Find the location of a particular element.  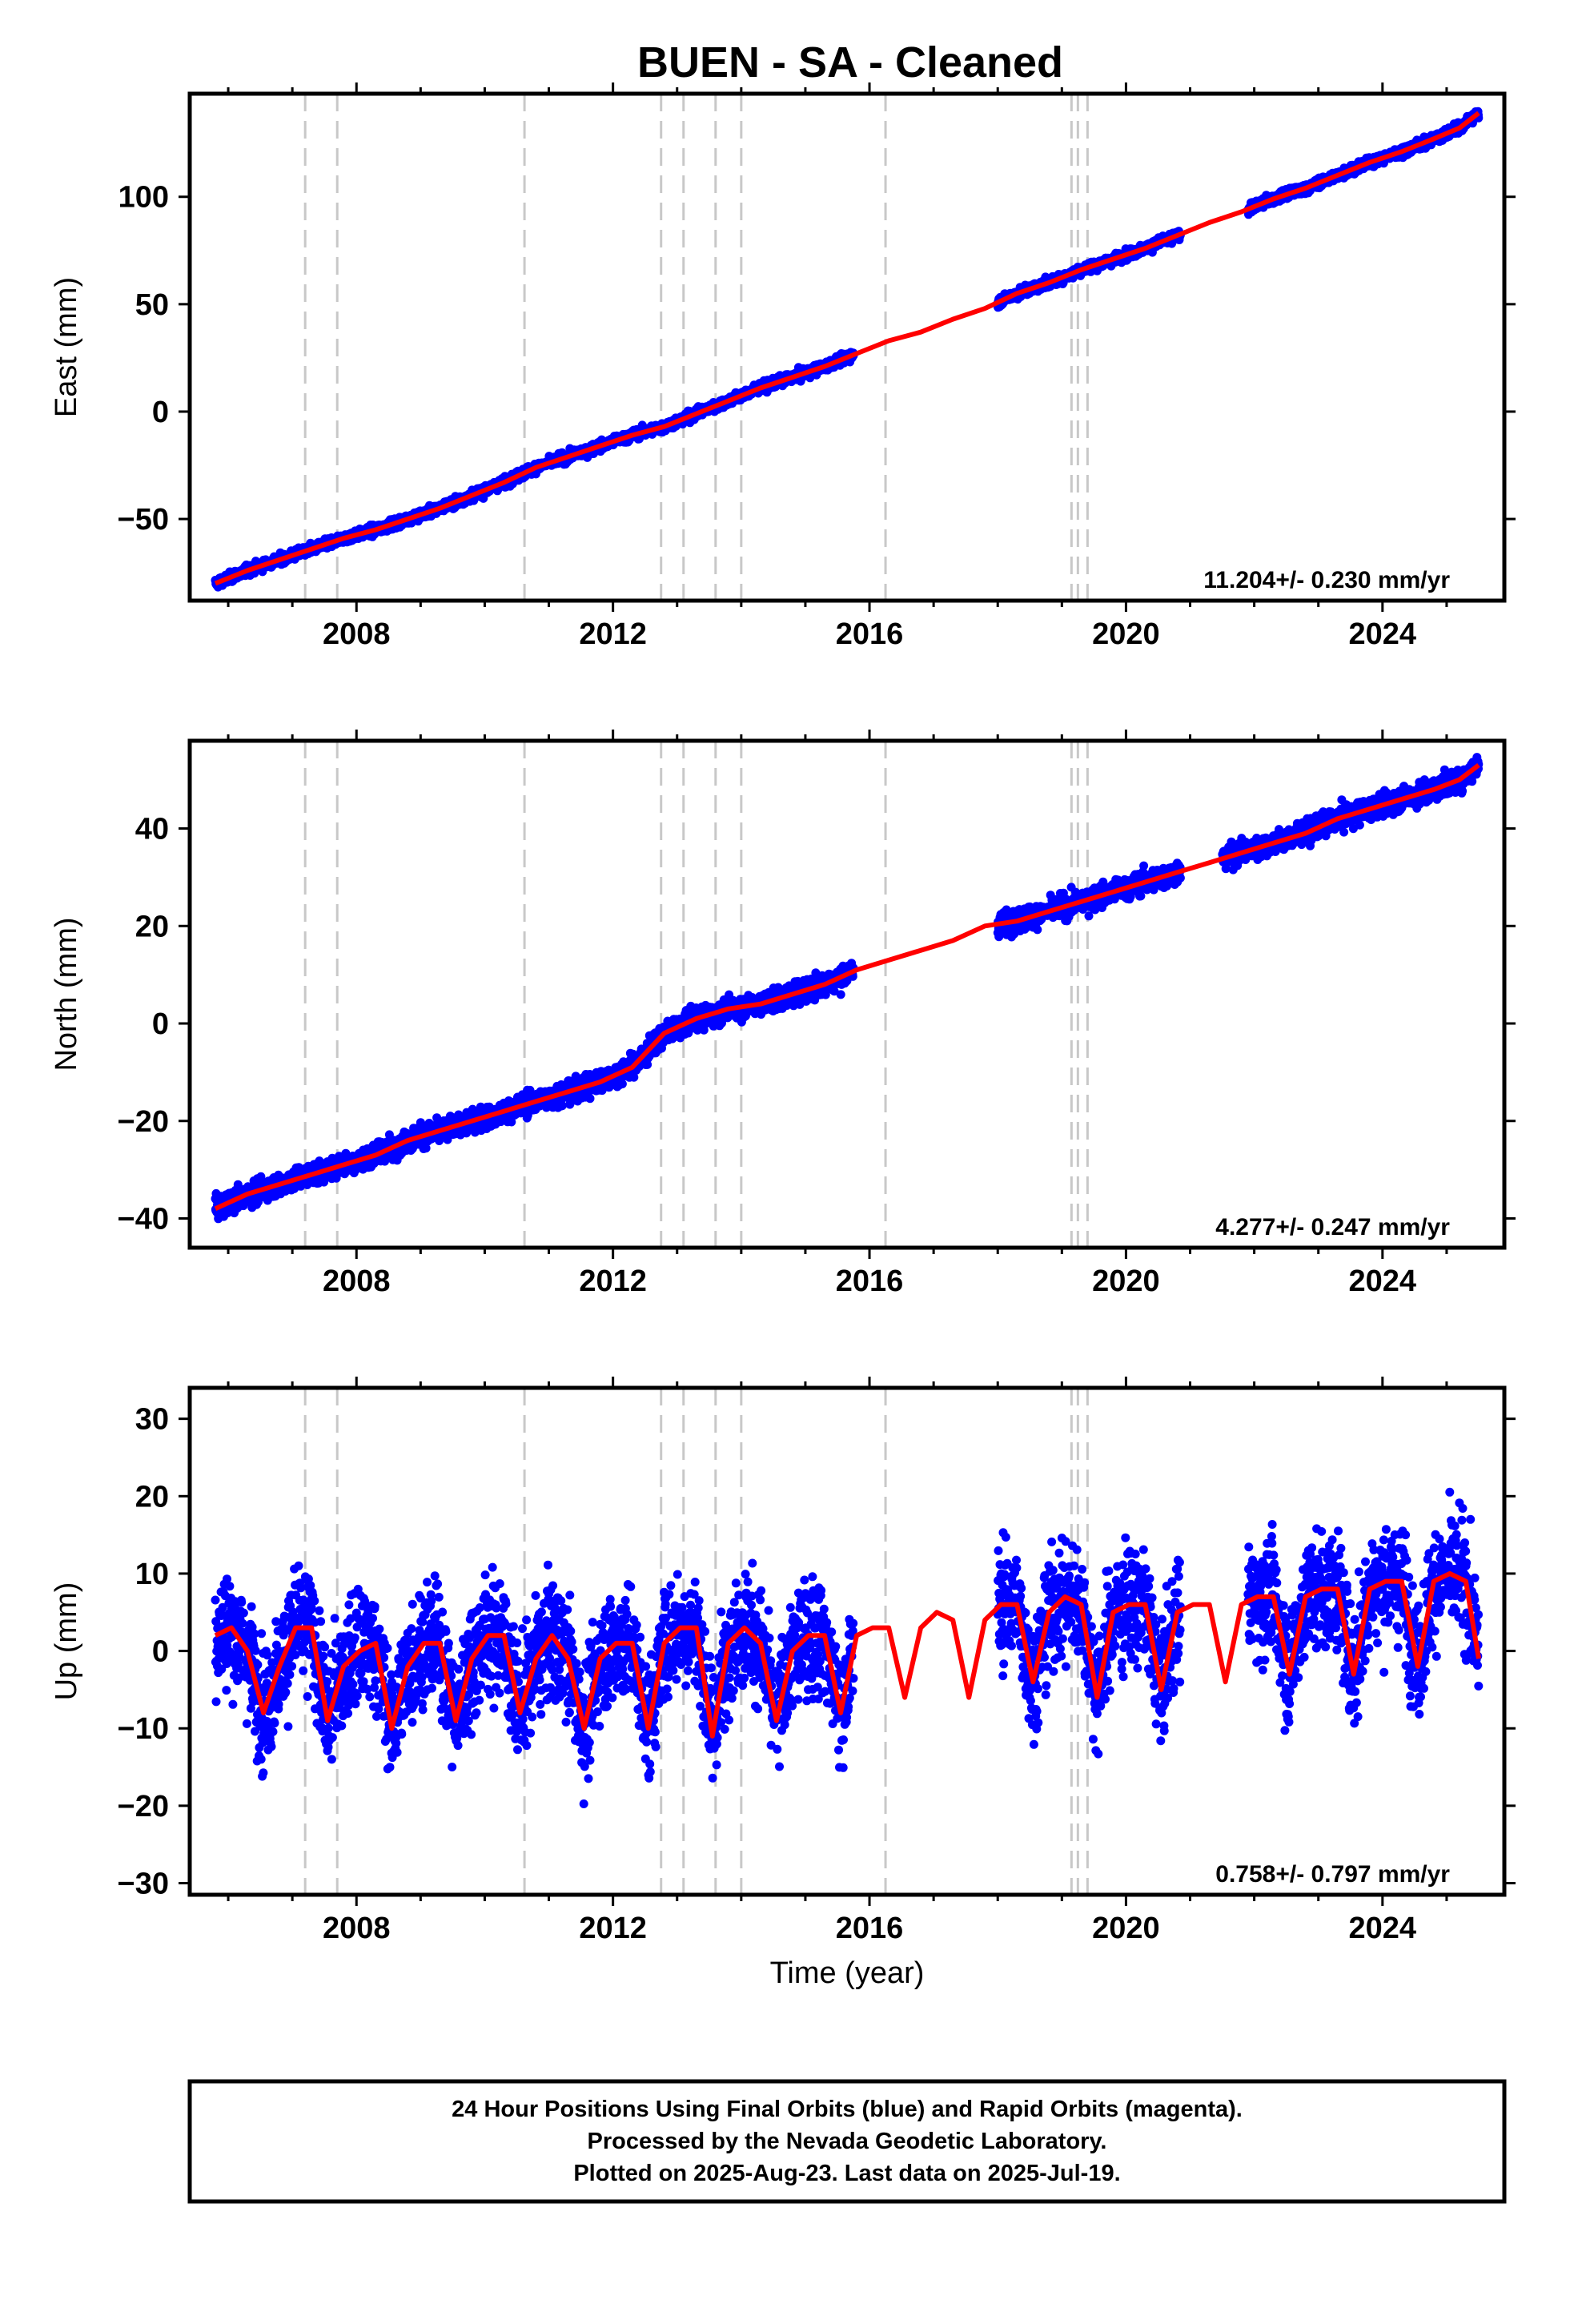

x-tick-label: 2012 is located at coordinates (613, 634).